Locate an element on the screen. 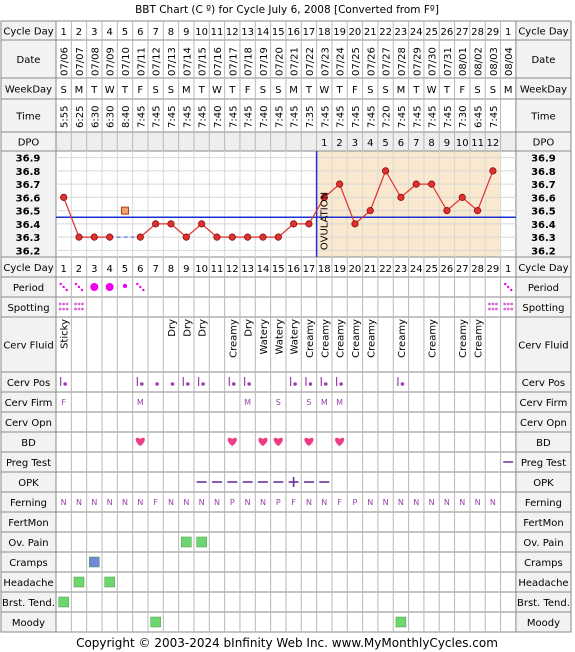 The image size is (575, 652). y-tick-label-left-4: 36.5 is located at coordinates (28, 212).